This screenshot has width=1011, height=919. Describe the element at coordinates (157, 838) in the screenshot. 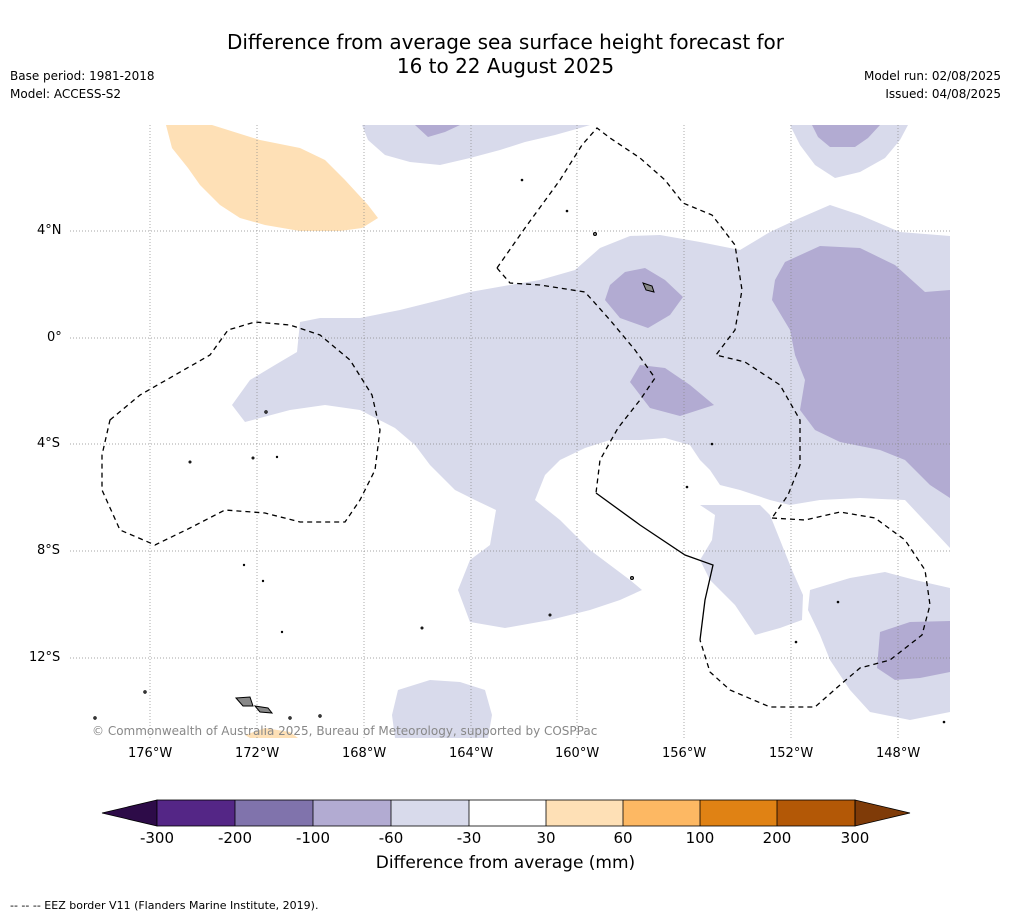

I see `colorbar-tick: -300` at that location.